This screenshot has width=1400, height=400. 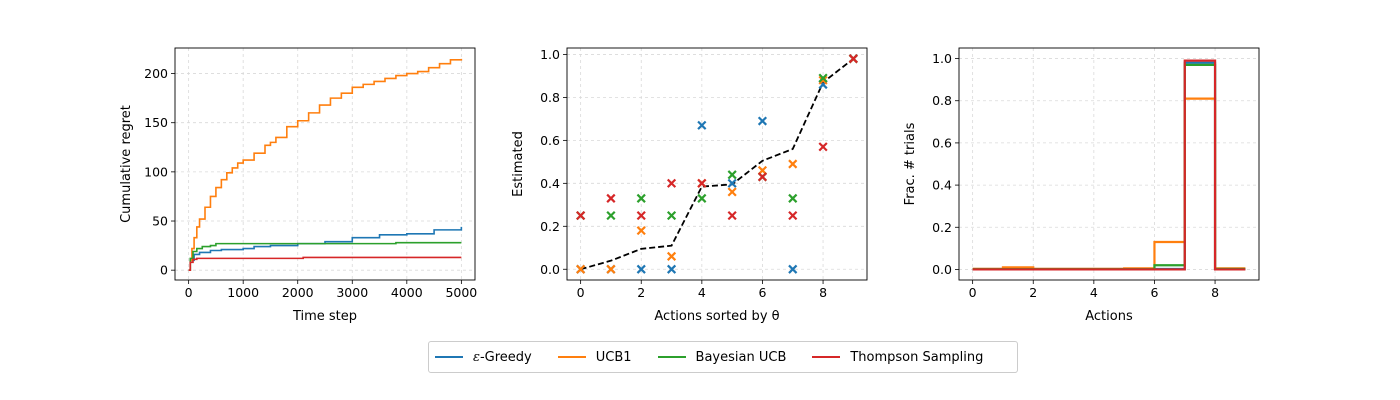 I want to click on legend-label-eps-greedy: ε-Greedy, so click(x=502, y=357).